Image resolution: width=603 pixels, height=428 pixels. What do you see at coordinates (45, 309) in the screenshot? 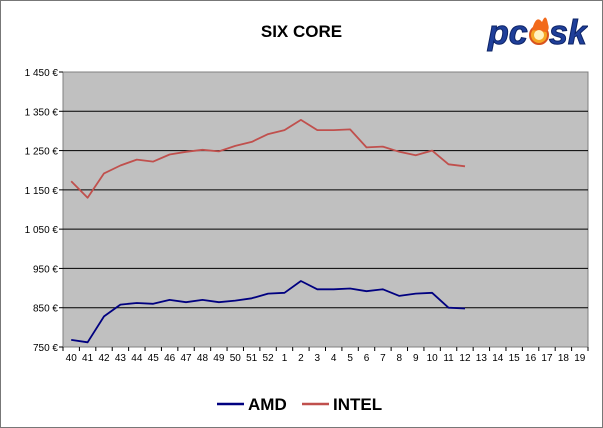
I see `y-tick-label: 850 €` at bounding box center [45, 309].